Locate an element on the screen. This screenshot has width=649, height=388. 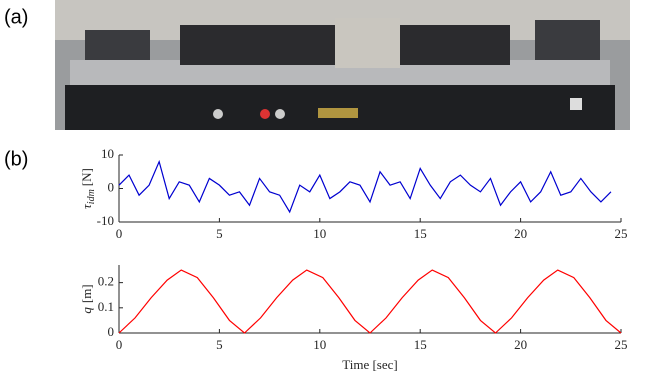
panel-label: (a) is located at coordinates (16, 17).